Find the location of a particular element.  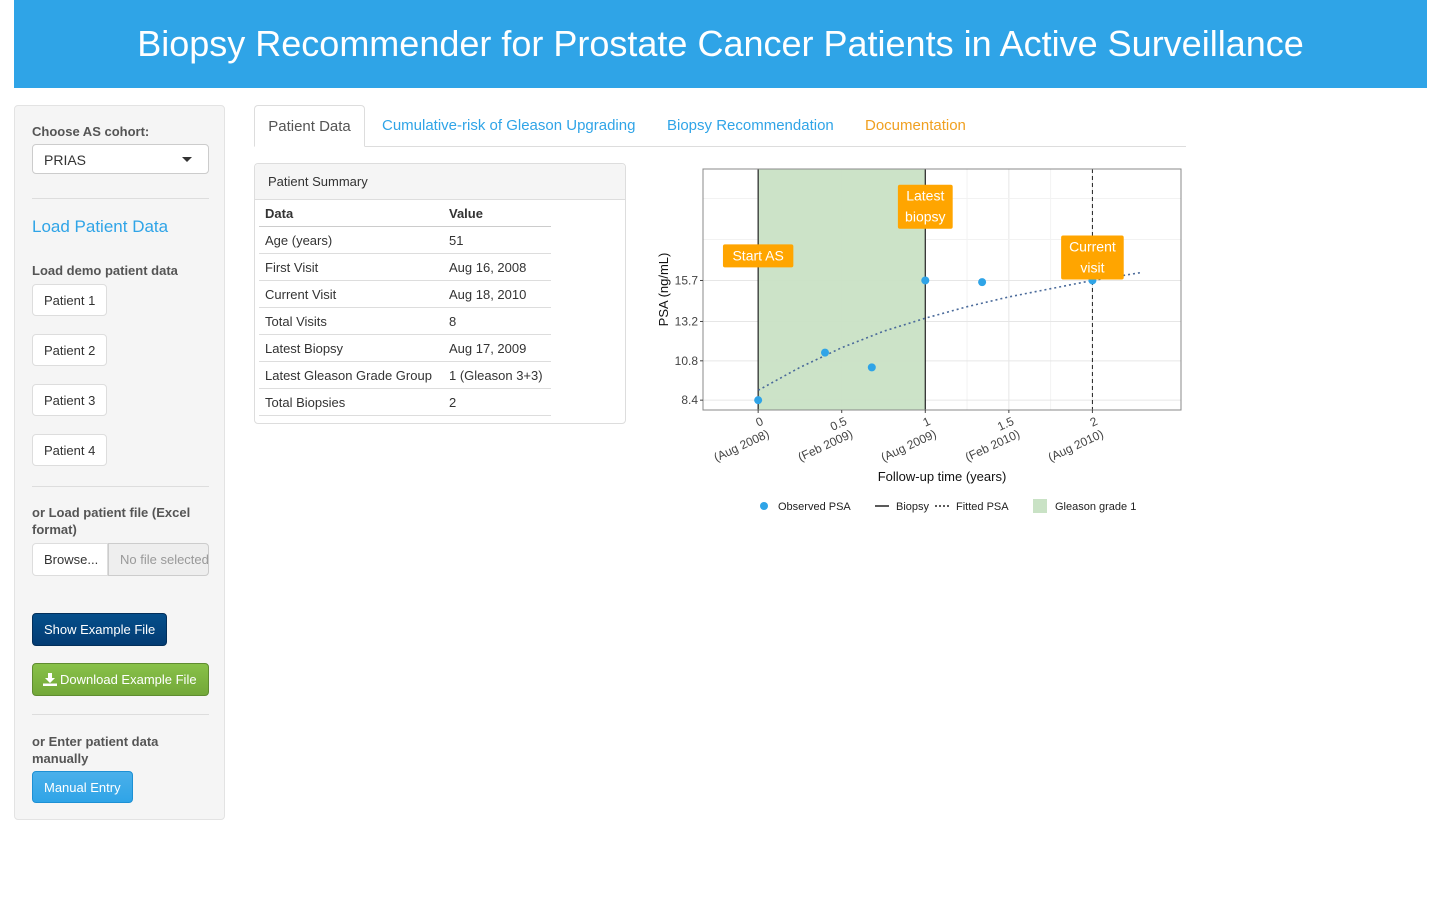

x-tick-sublabel: (Aug 2010) is located at coordinates (1076, 446).